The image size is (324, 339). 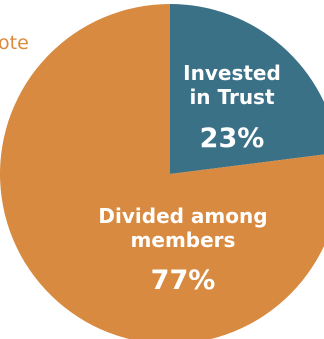 I want to click on cropped-text-fragment: ote, so click(x=14, y=43).